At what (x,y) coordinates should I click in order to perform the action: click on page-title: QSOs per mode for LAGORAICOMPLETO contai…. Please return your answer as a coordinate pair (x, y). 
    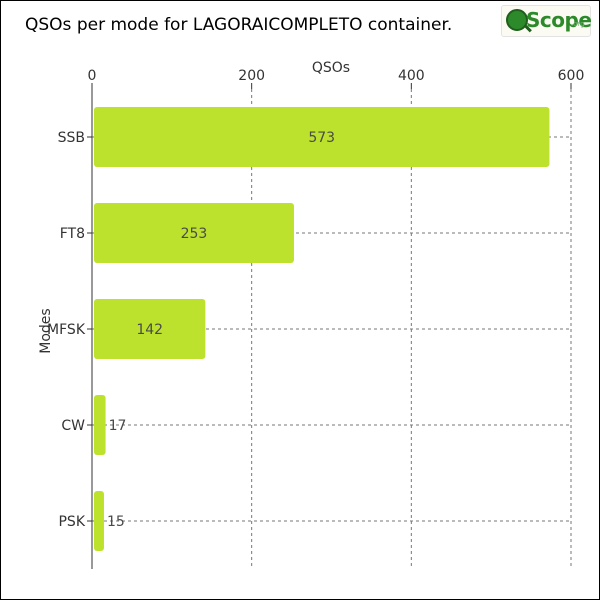
    Looking at the image, I should click on (239, 25).